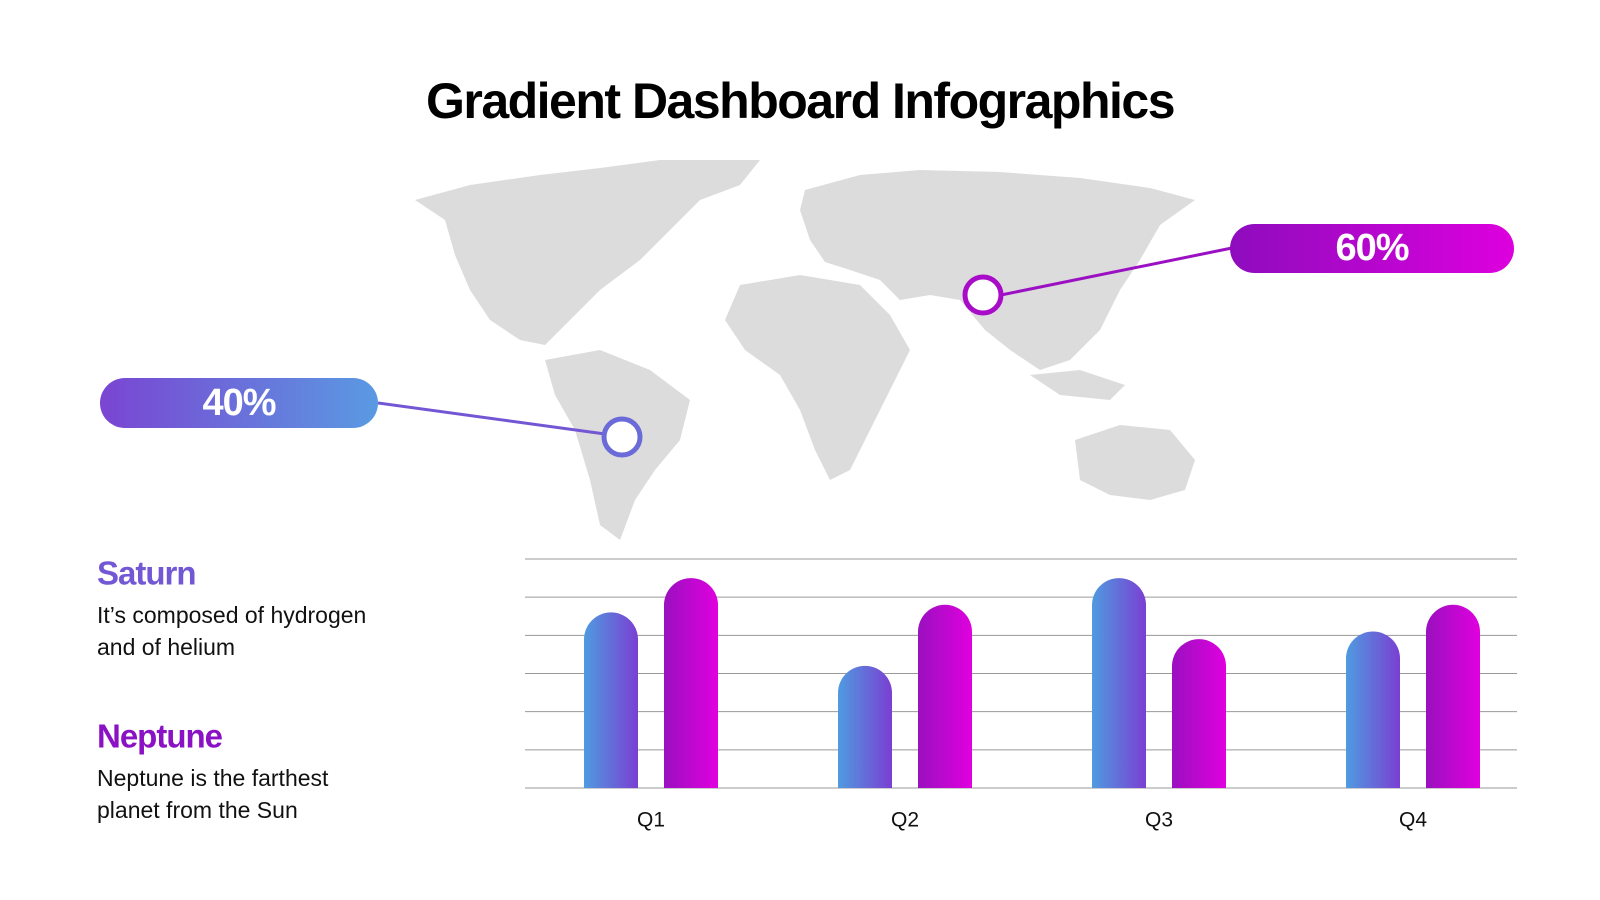 This screenshot has height=900, width=1600. What do you see at coordinates (231, 615) in the screenshot?
I see `legend-description: It’s composed of hydrogen` at bounding box center [231, 615].